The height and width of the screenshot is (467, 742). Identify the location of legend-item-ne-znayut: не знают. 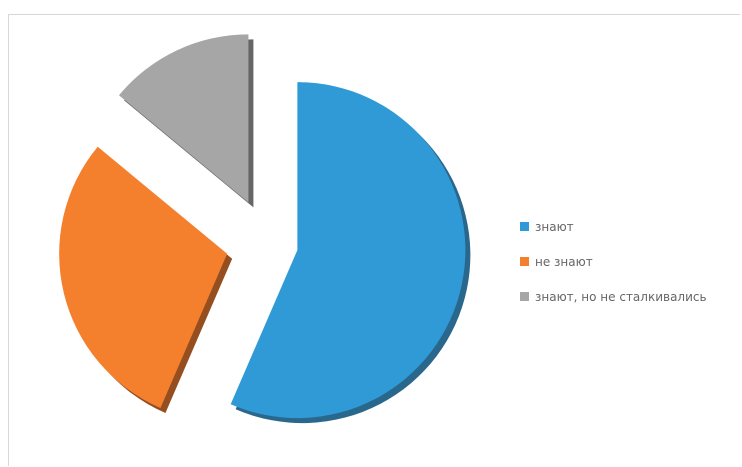
(631, 261).